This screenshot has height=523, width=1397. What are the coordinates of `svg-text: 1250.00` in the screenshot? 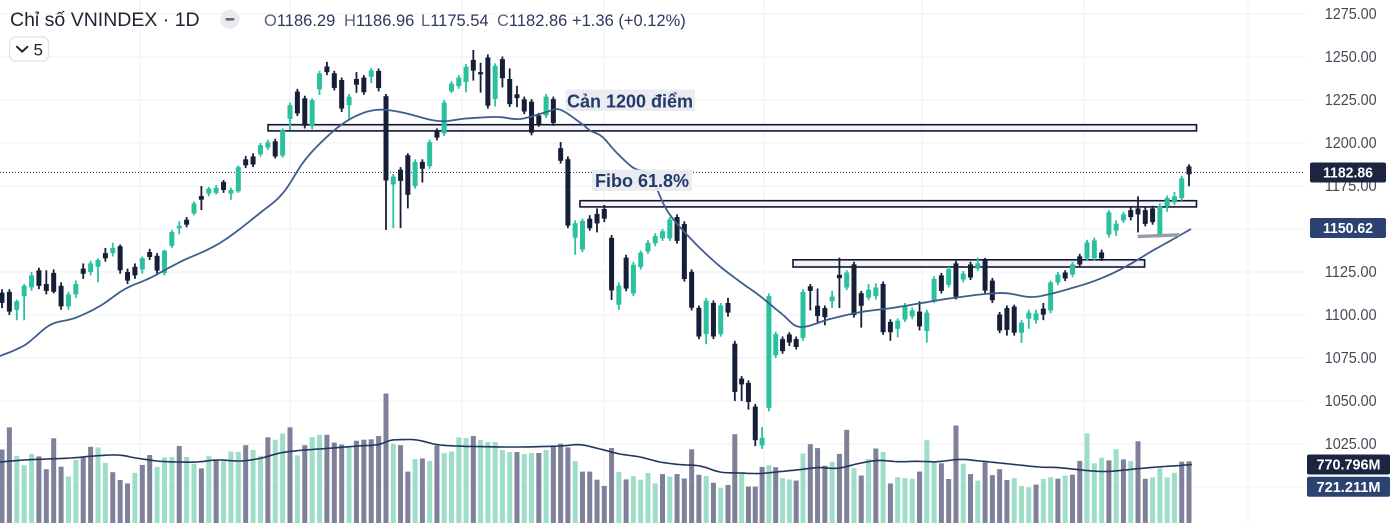 It's located at (1351, 57).